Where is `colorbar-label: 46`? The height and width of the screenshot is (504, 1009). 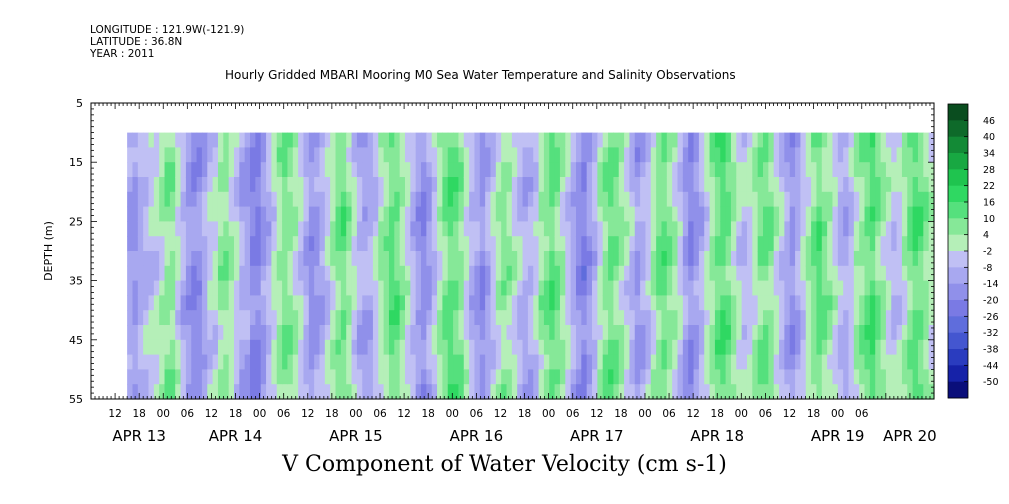
colorbar-label: 46 is located at coordinates (989, 121).